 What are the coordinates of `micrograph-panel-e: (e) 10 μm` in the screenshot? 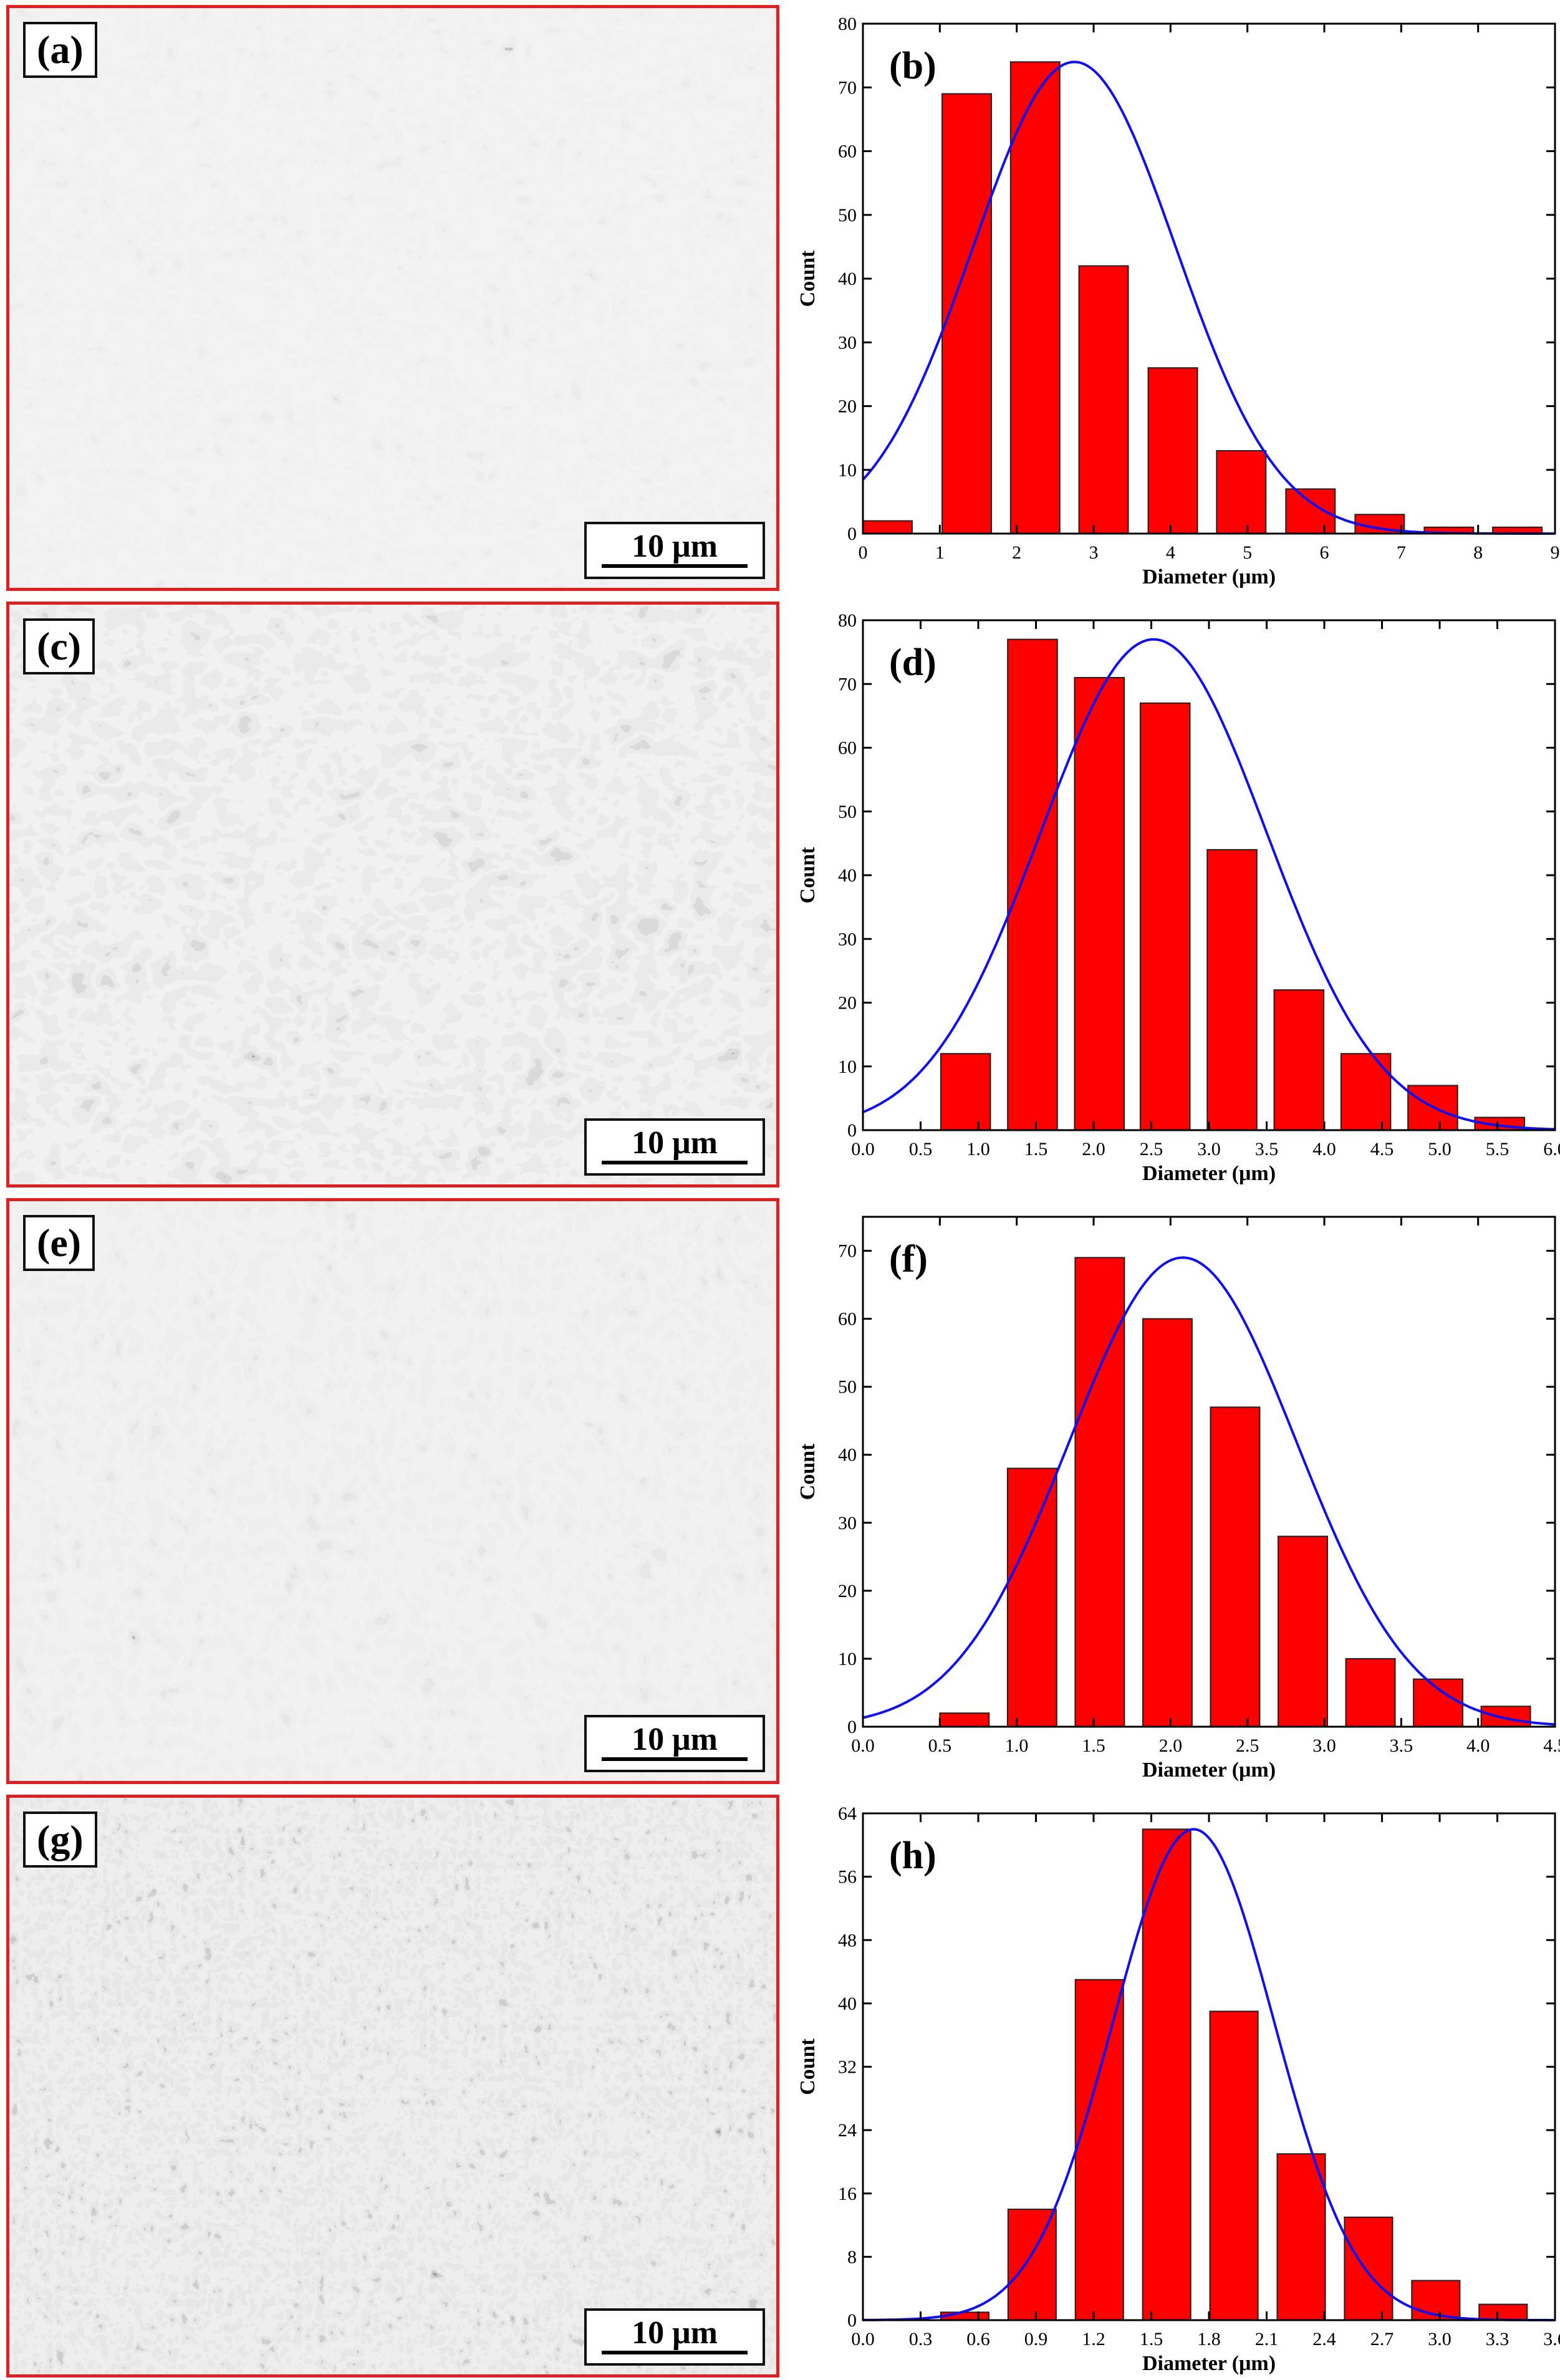 It's located at (392, 1491).